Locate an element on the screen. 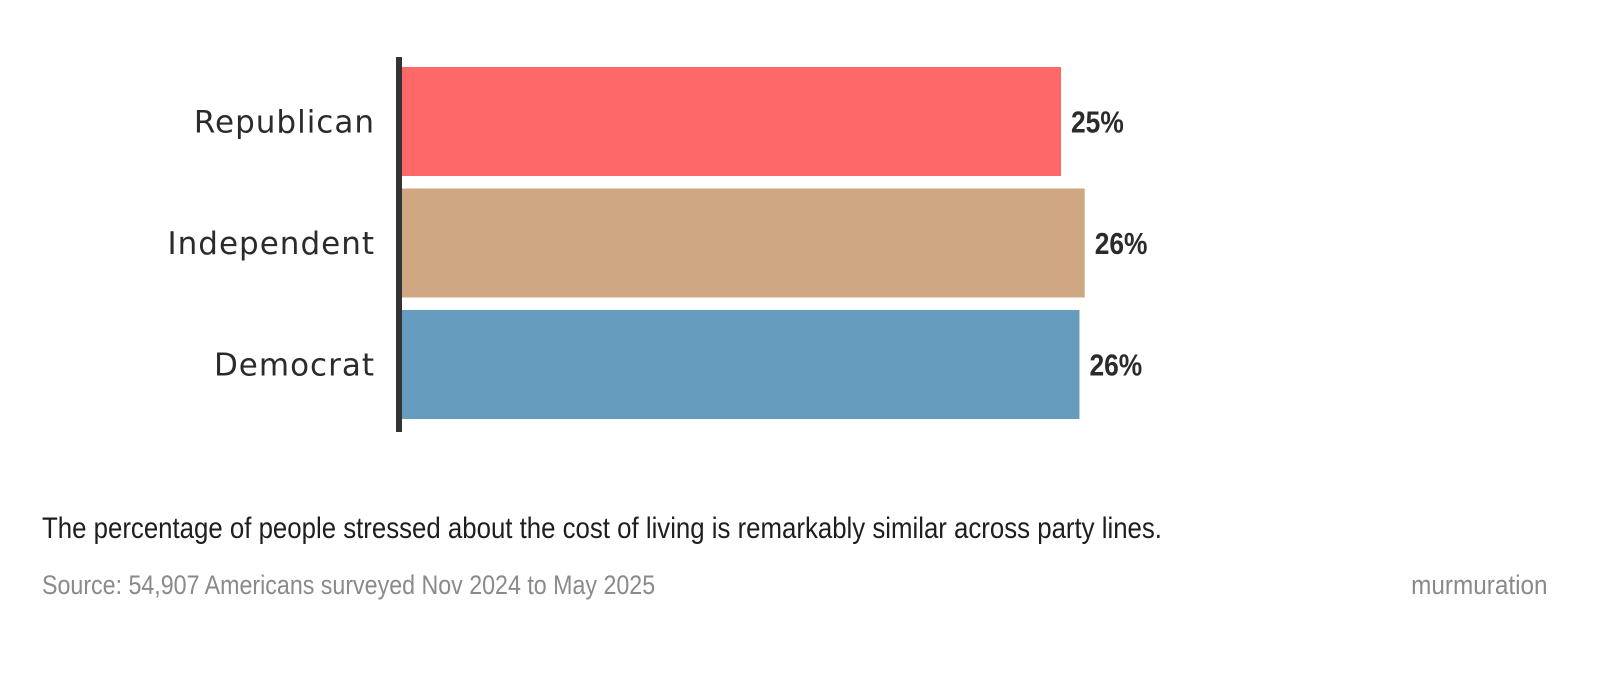 This screenshot has height=673, width=1600. category-label-independent: Independent is located at coordinates (272, 244).